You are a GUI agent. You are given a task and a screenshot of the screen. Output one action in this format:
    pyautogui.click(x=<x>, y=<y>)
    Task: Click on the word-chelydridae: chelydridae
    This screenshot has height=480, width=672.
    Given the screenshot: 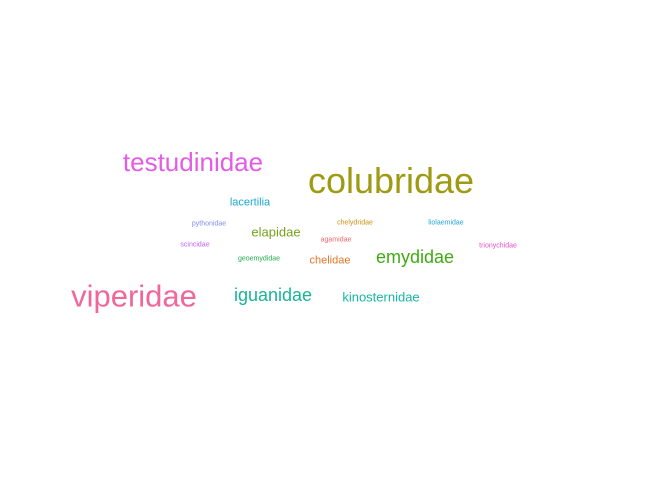 What is the action you would take?
    pyautogui.click(x=355, y=223)
    